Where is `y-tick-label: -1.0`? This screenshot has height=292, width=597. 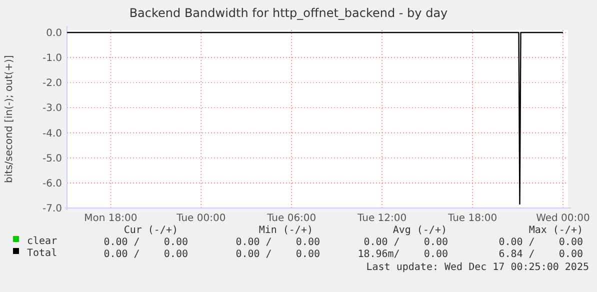
y-tick-label: -1.0 is located at coordinates (52, 58).